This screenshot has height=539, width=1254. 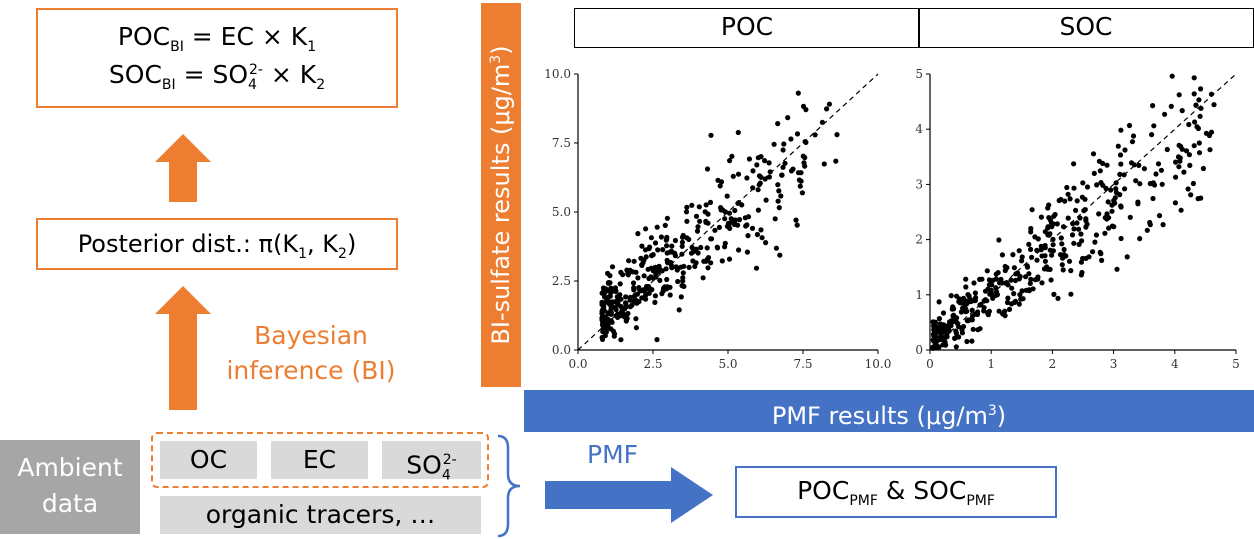 What do you see at coordinates (878, 364) in the screenshot?
I see `x-tick-label: 10.0` at bounding box center [878, 364].